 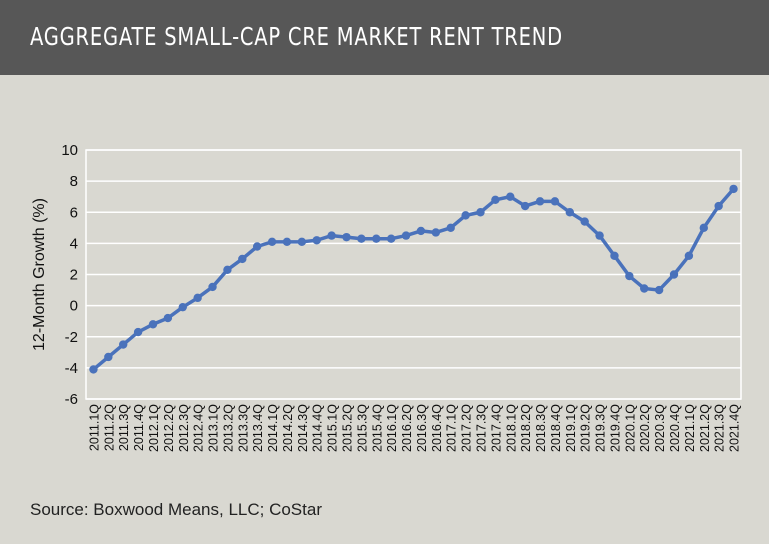 What do you see at coordinates (139, 427) in the screenshot?
I see `x-tick-label: 2011.4Q` at bounding box center [139, 427].